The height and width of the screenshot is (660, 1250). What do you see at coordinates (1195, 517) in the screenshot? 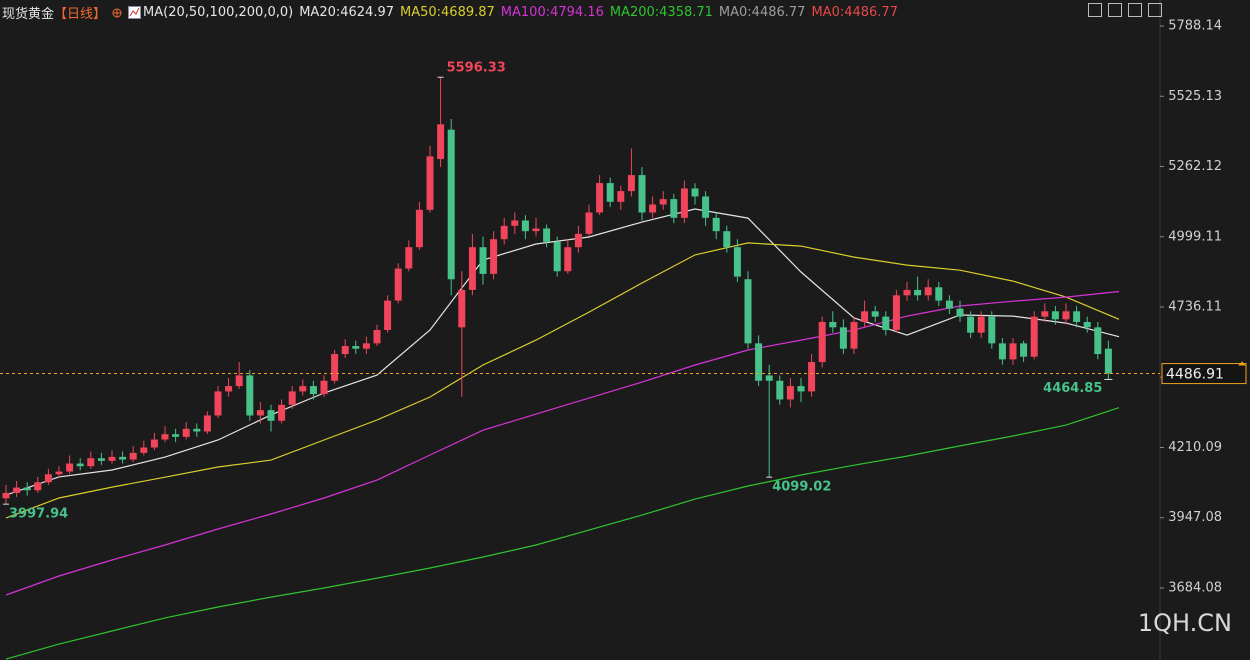
I see `y-tick-label: 3947.08` at bounding box center [1195, 517].